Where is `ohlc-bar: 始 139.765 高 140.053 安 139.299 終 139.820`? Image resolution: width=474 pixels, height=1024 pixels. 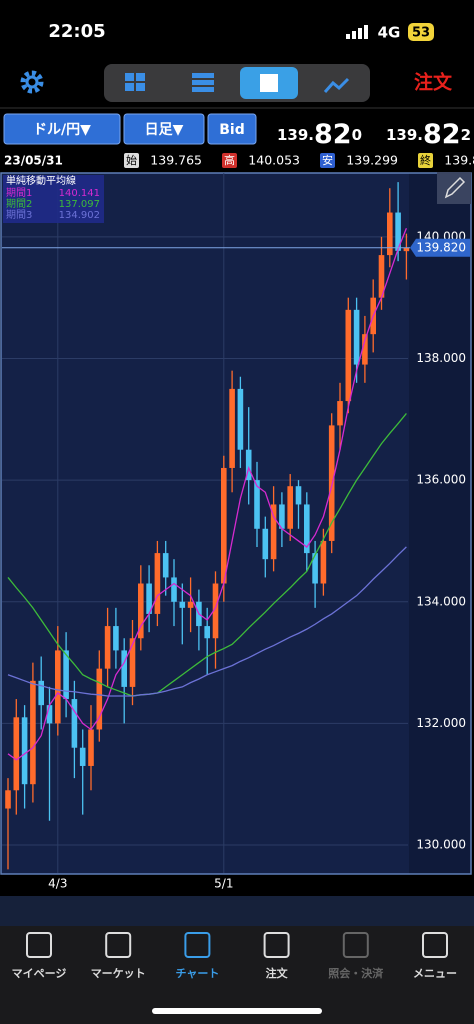 ohlc-bar: 始 139.765 高 140.053 安 139.299 終 139.820 is located at coordinates (299, 160).